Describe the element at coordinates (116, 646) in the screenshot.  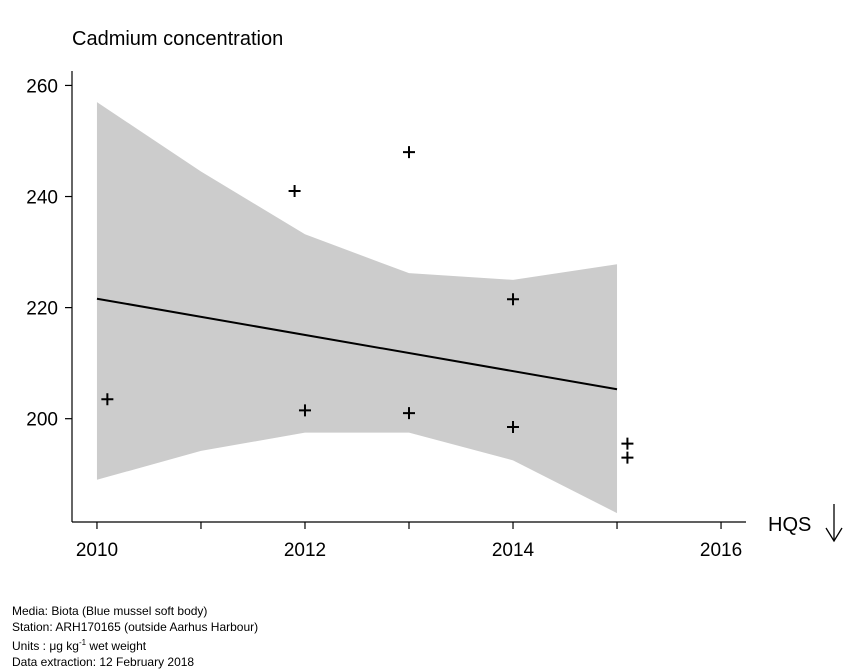
I see `footer-units-suffix: wet weight` at that location.